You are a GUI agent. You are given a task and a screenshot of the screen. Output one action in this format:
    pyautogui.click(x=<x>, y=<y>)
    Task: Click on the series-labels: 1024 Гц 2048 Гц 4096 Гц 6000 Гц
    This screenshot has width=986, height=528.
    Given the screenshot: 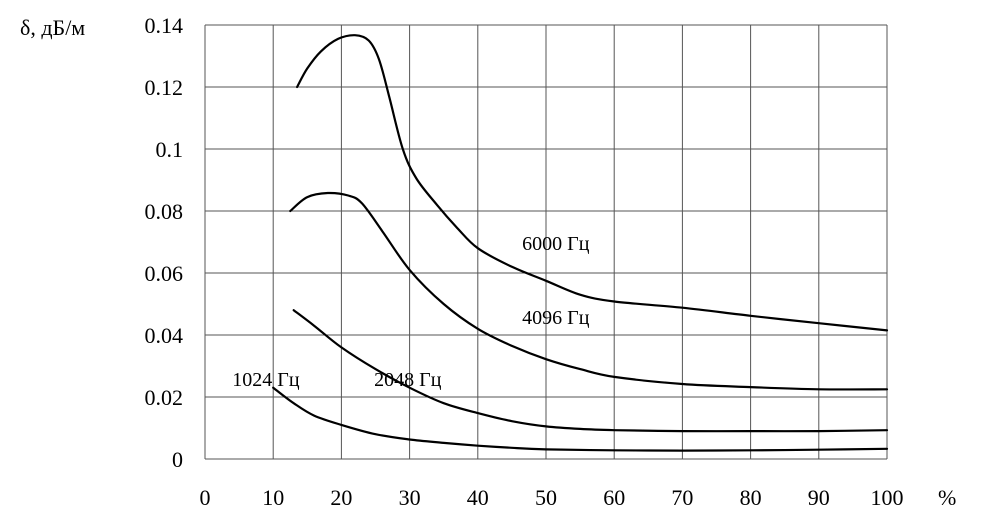 What is the action you would take?
    pyautogui.click(x=410, y=312)
    